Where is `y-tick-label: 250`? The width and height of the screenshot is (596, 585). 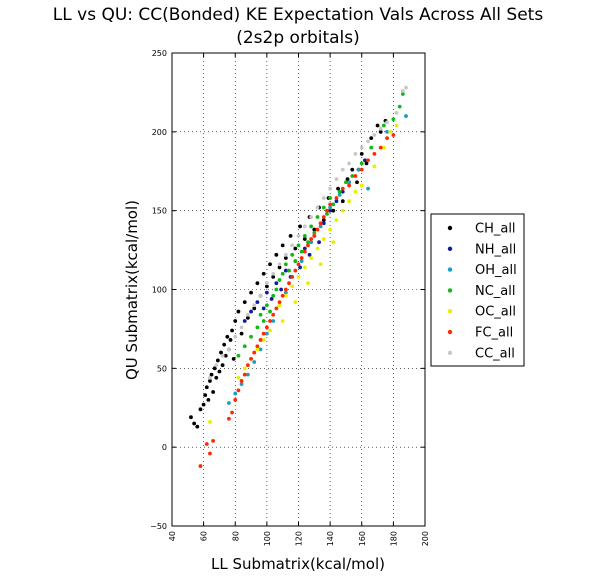 y-tick-label: 250 is located at coordinates (159, 53).